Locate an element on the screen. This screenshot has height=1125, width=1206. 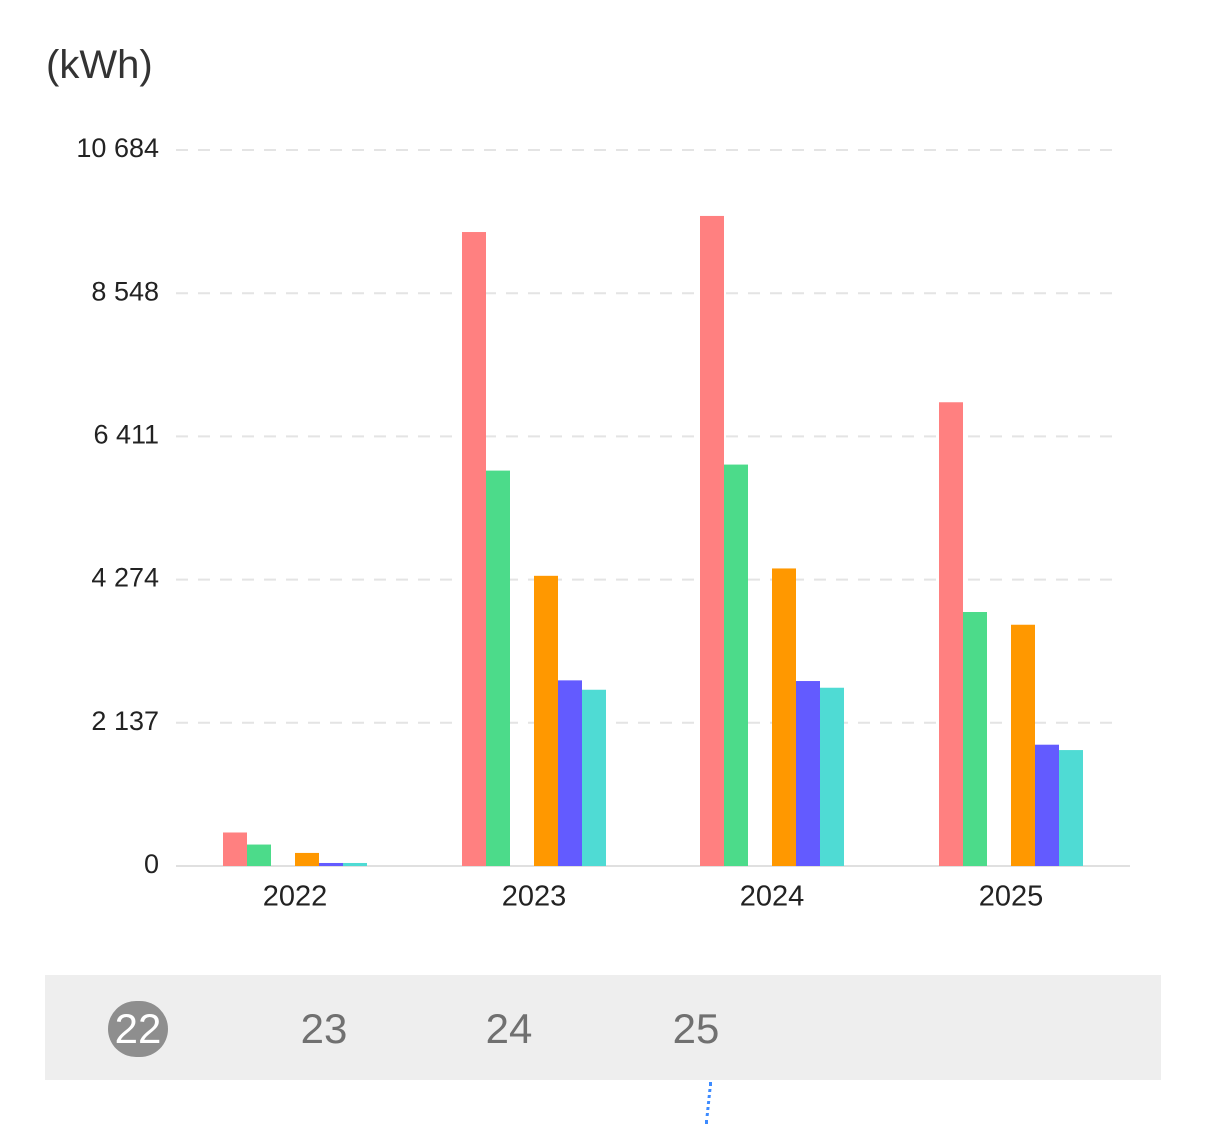
y-tick-label: 2 137 is located at coordinates (125, 721).